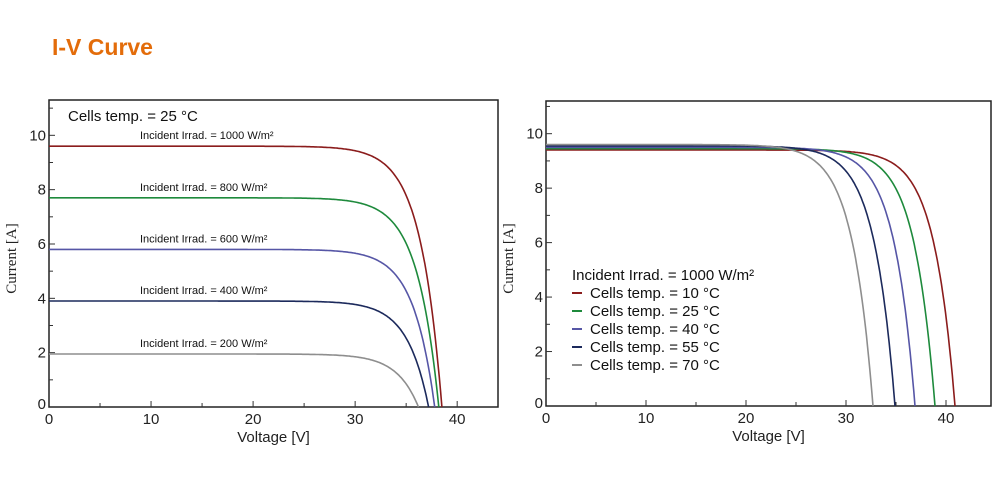 Image resolution: width=1000 pixels, height=500 pixels. Describe the element at coordinates (655, 347) in the screenshot. I see `legend-label: Cells temp. = 55 °C` at that location.